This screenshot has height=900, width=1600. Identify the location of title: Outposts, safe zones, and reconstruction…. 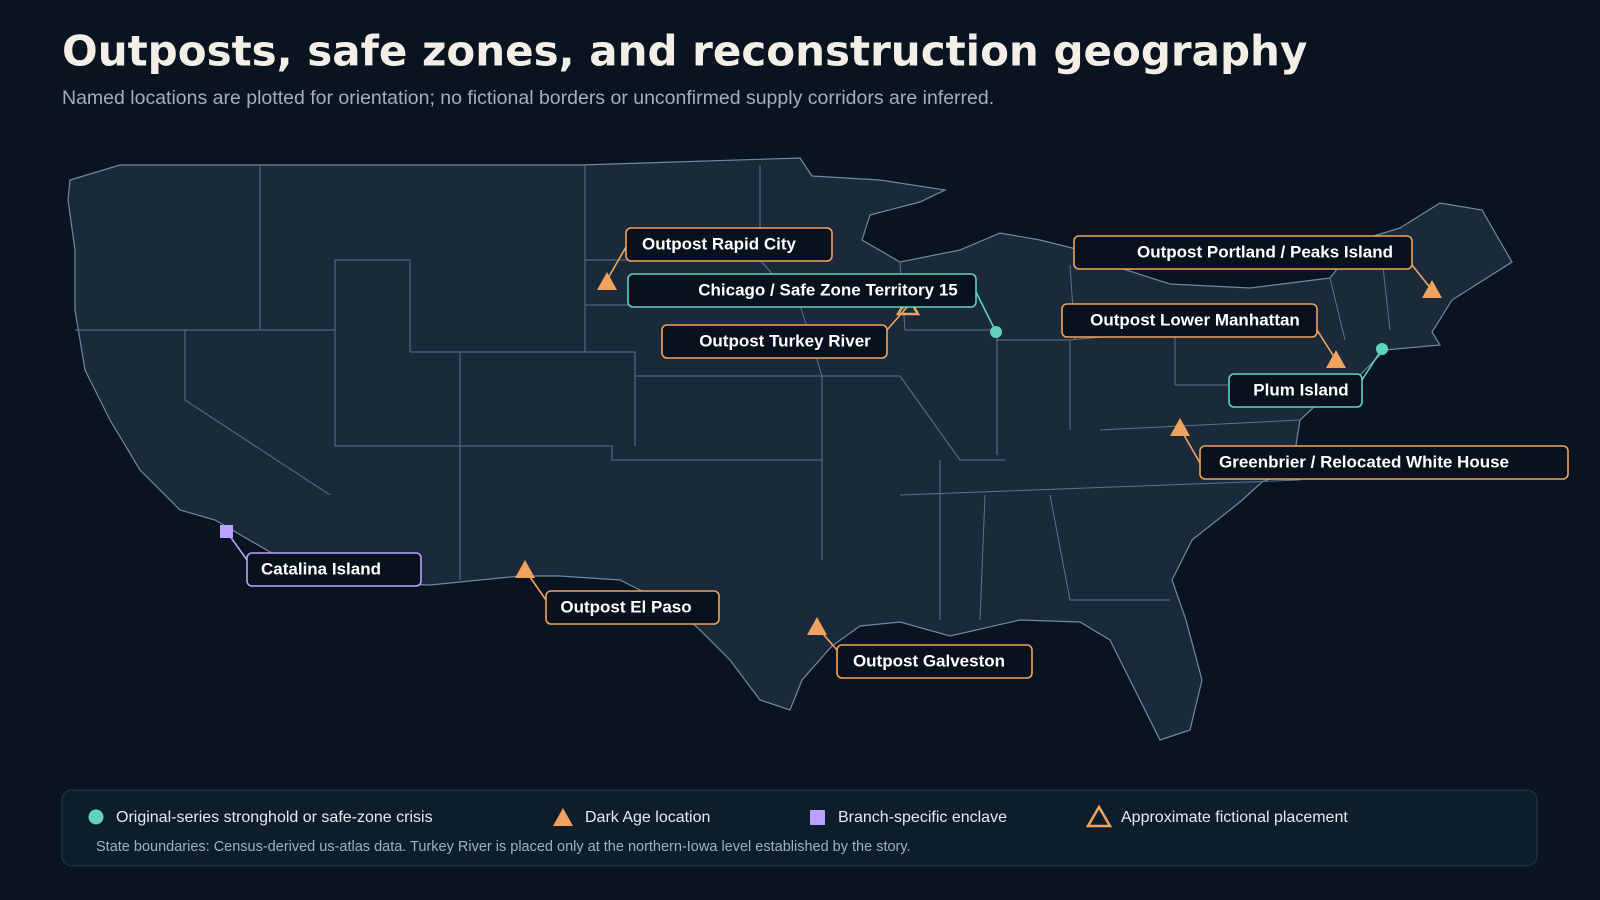
(684, 51).